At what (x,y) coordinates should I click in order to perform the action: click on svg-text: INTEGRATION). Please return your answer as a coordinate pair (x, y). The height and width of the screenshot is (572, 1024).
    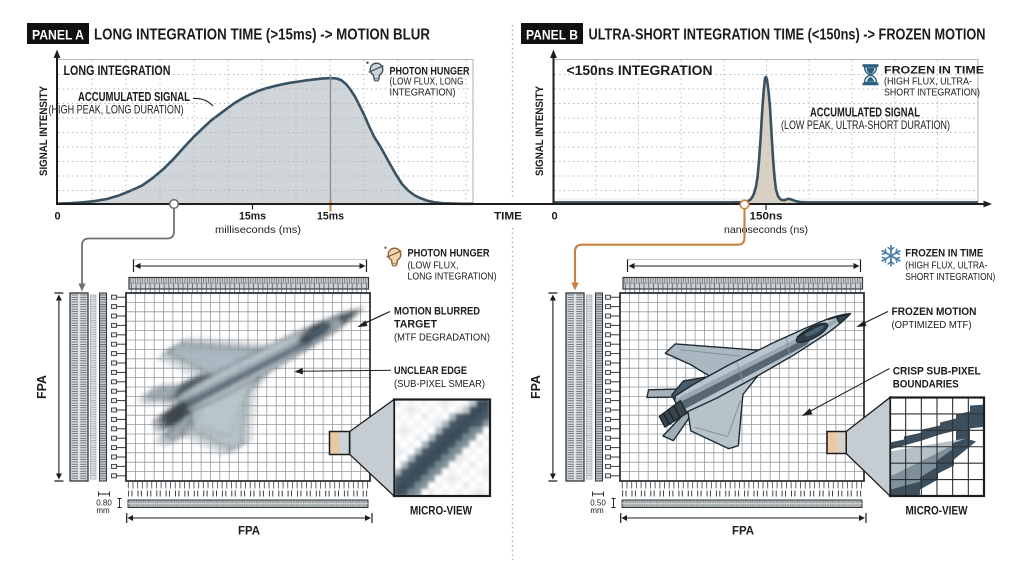
    Looking at the image, I should click on (423, 93).